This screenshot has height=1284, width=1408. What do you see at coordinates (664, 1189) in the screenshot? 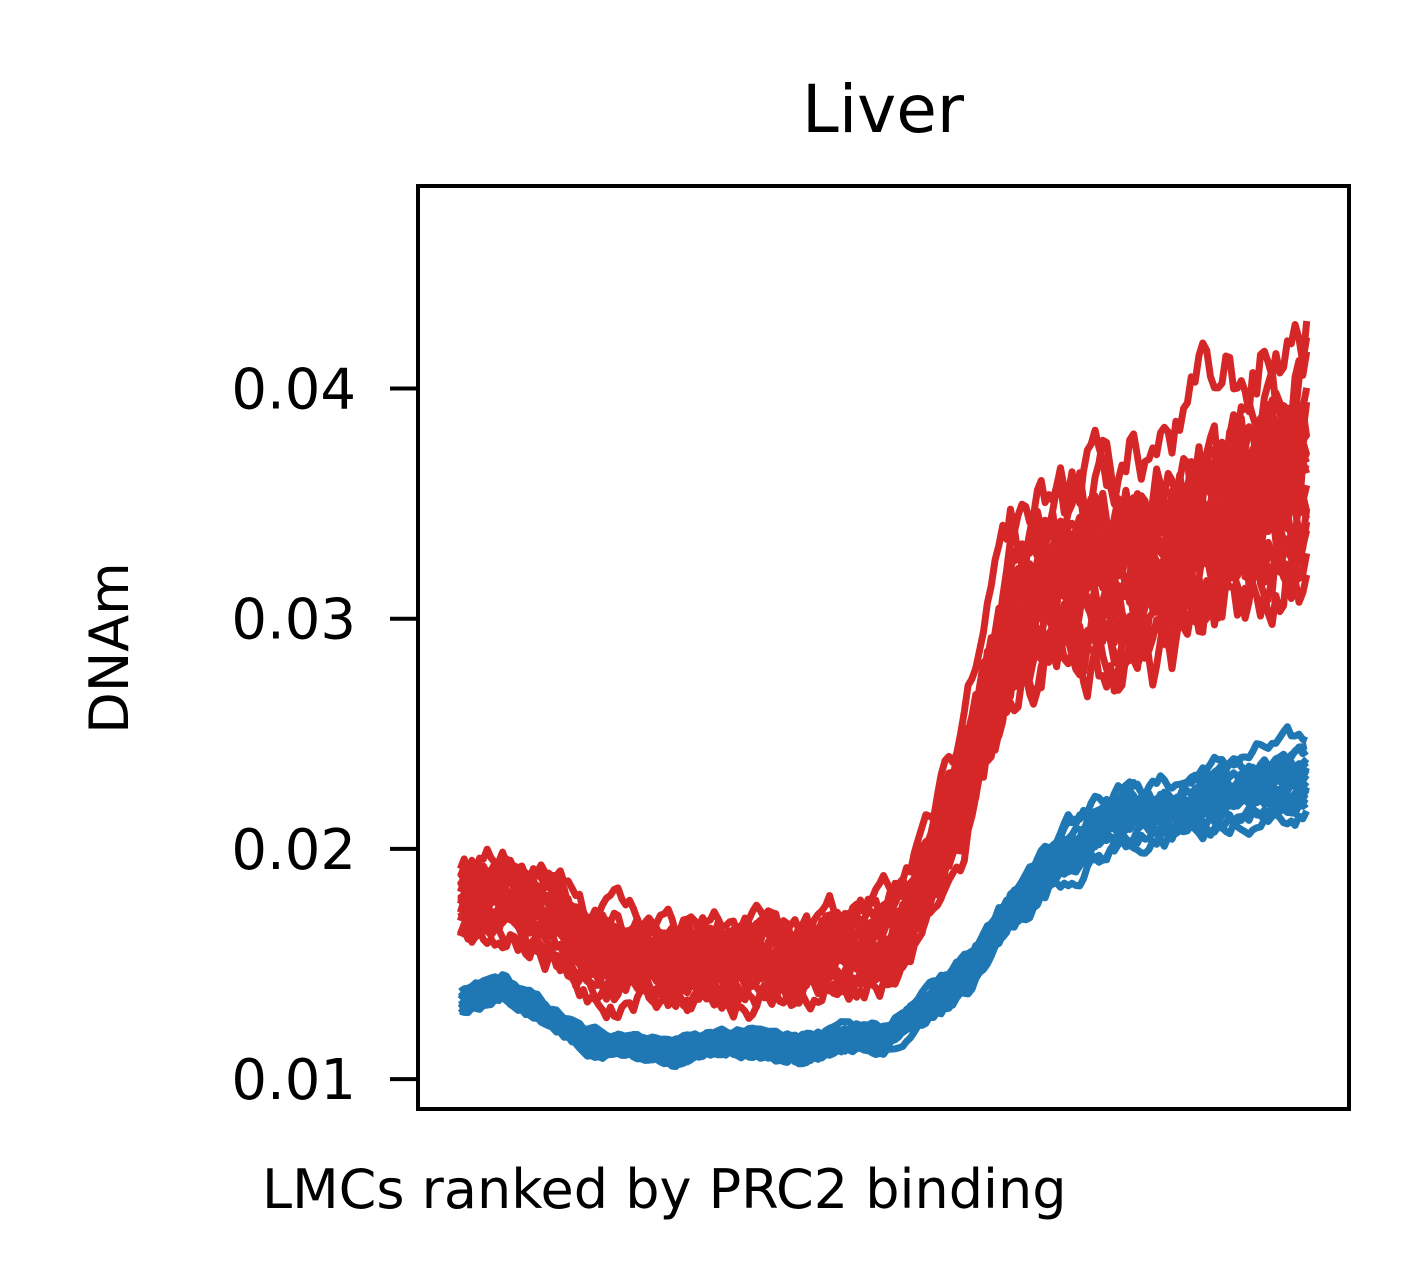
I see `x-axis-label: LMCs ranked by PRC2 binding` at bounding box center [664, 1189].